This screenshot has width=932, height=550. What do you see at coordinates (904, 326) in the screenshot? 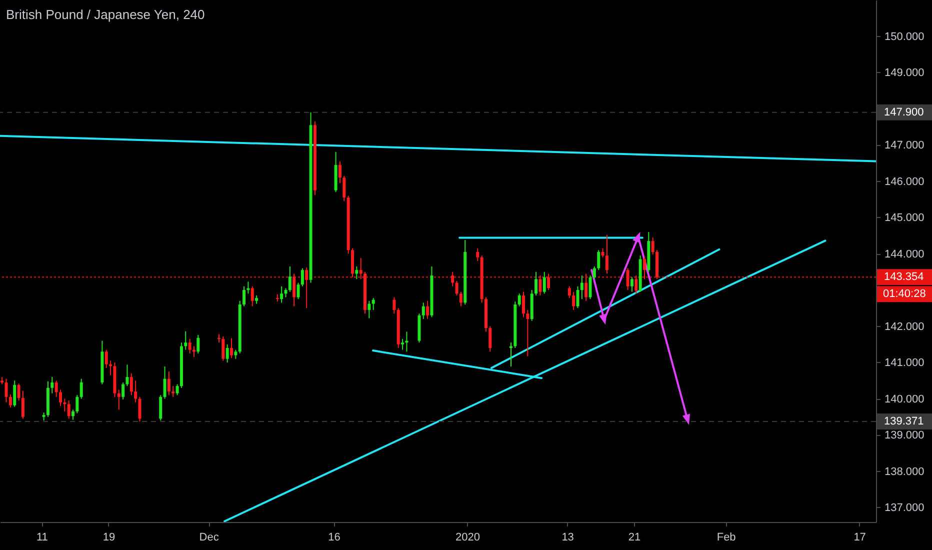
I see `y-tick-label: 142.000` at bounding box center [904, 326].